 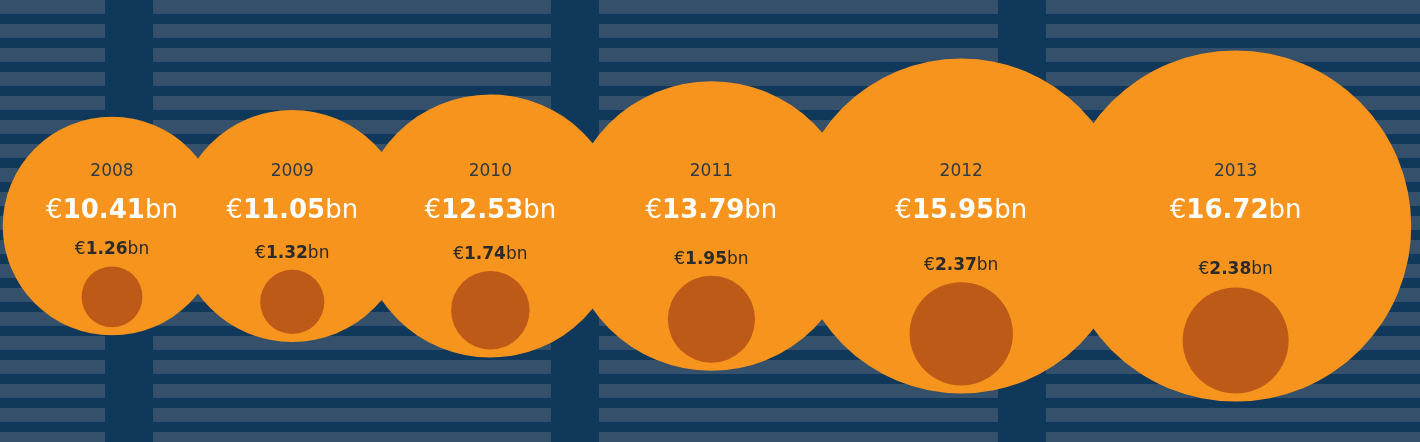 I want to click on data-label: €1.32bn, so click(x=292, y=251).